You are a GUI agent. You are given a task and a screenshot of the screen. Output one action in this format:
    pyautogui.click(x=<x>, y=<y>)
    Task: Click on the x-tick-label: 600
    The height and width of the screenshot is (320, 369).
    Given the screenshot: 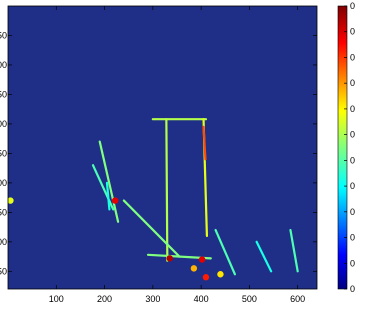 What is the action you would take?
    pyautogui.click(x=297, y=299)
    